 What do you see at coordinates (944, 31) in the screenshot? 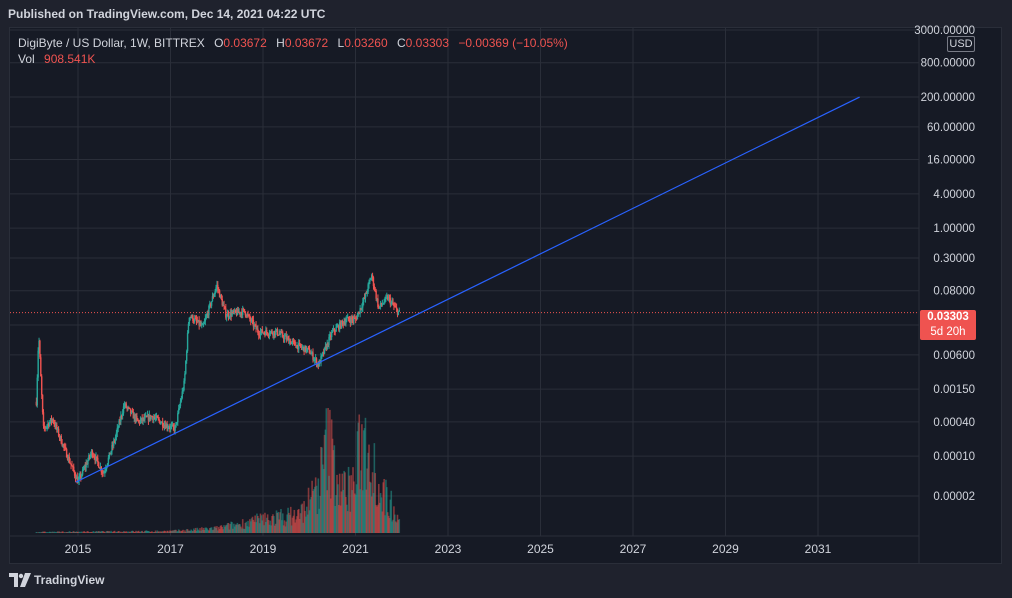
I see `y-tick-label: 3000.00000` at bounding box center [944, 31].